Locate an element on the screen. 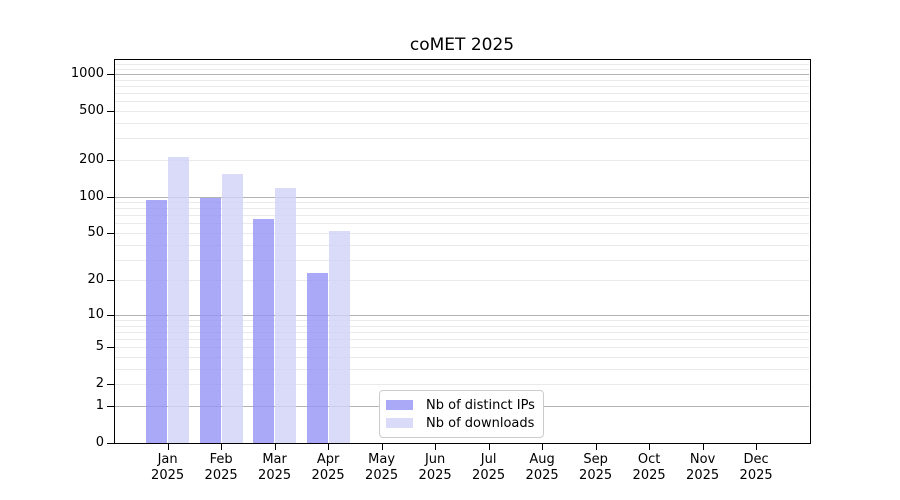 The image size is (900, 500). x-tick-label: Mar 2025 is located at coordinates (275, 468).